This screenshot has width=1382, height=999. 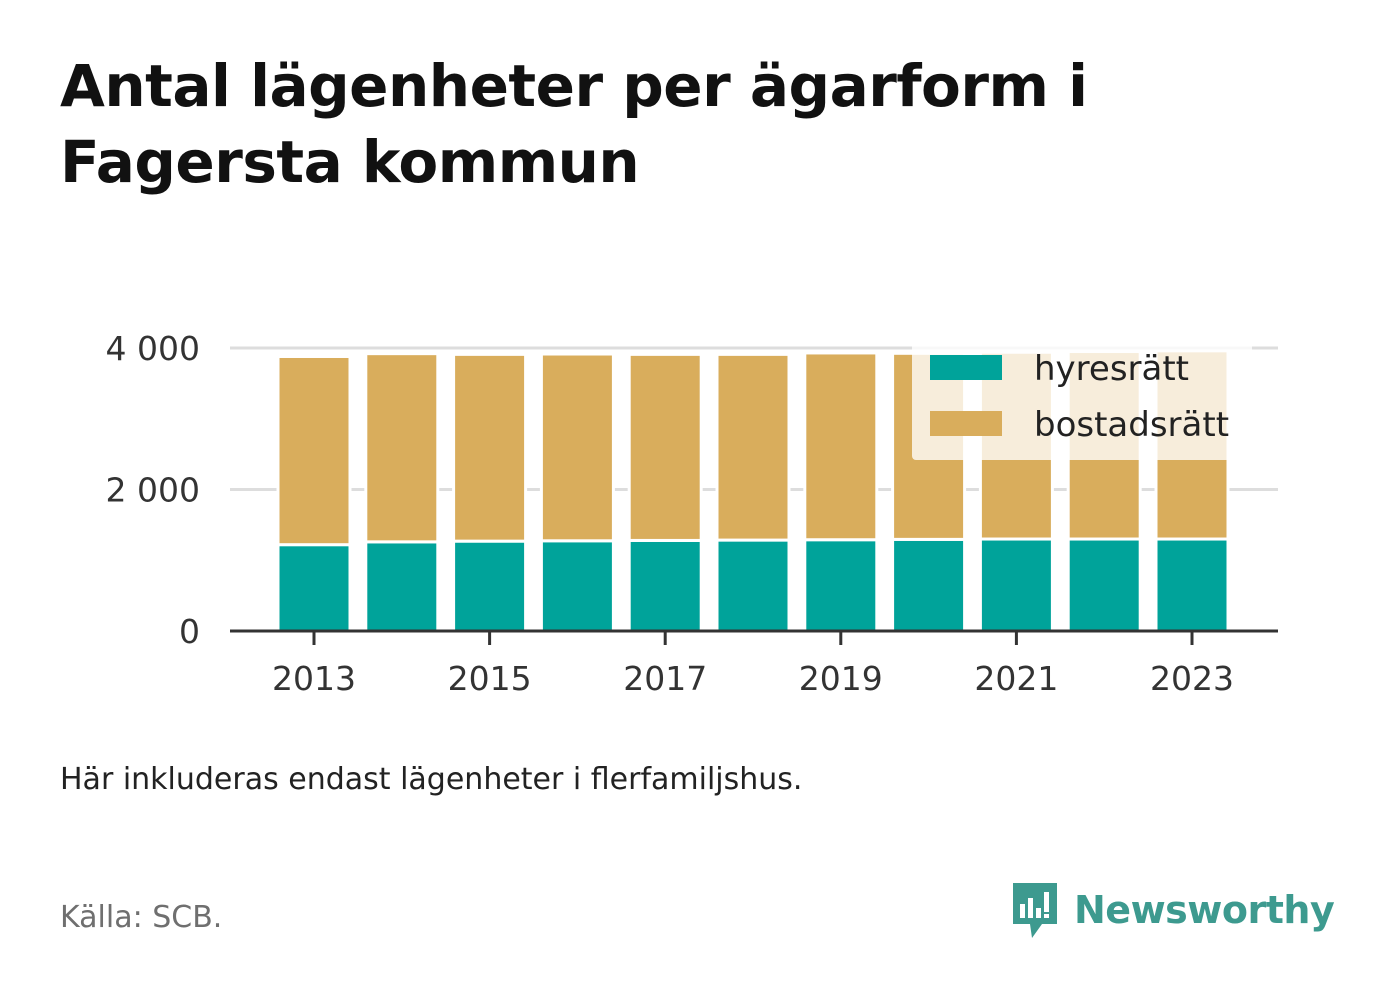 What do you see at coordinates (402, 448) in the screenshot?
I see `bar-bostadsratt-2014` at bounding box center [402, 448].